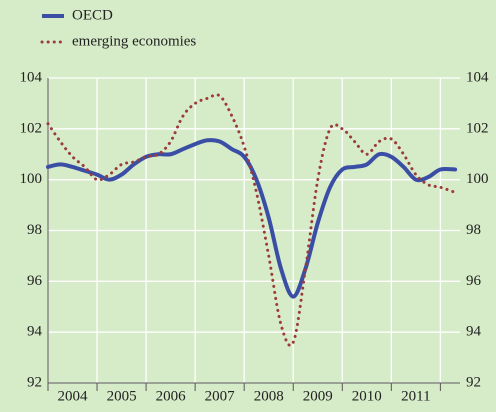 This screenshot has height=412, width=496. I want to click on y2-tick-label: 104, so click(477, 77).